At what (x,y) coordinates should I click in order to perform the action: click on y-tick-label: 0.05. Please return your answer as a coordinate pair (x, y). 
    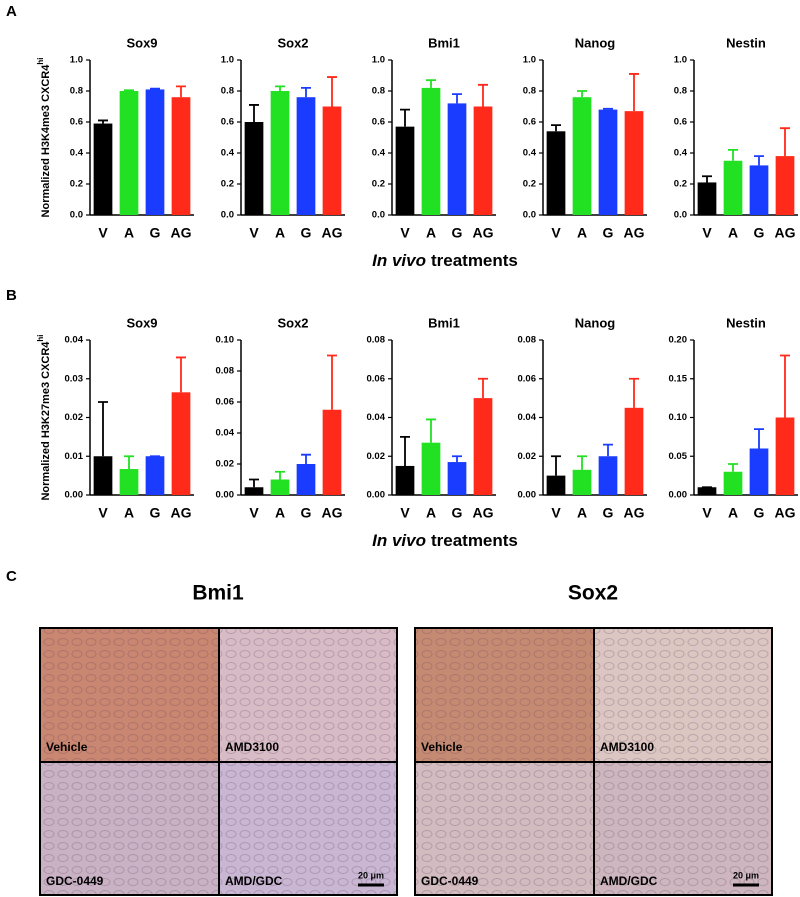
    Looking at the image, I should click on (678, 456).